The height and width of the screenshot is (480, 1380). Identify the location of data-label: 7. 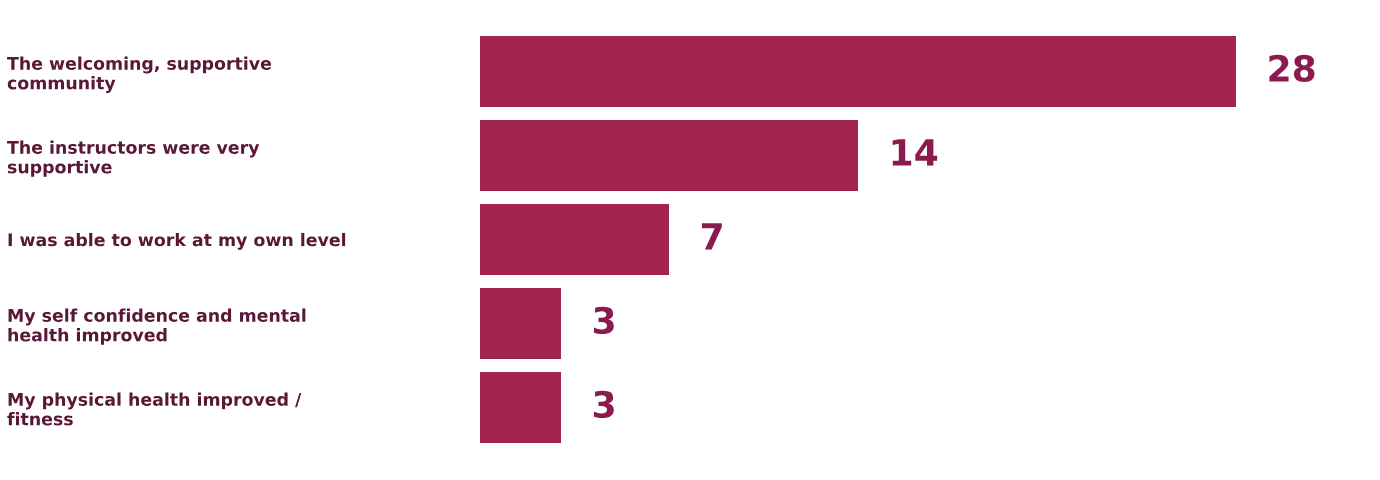
(711, 236).